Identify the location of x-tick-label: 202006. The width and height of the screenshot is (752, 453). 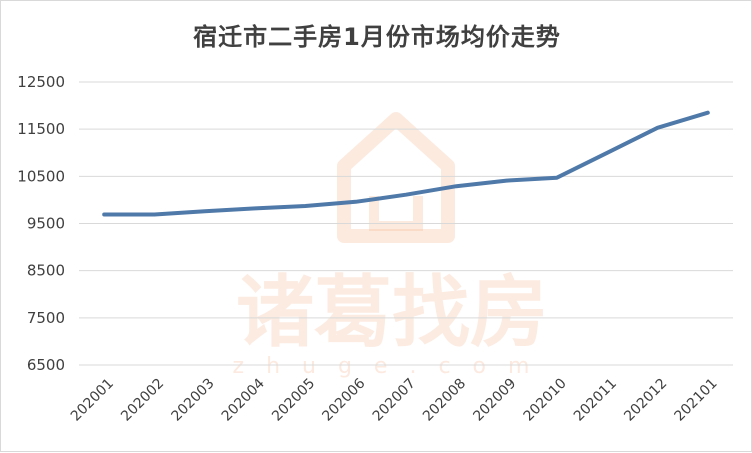
(343, 399).